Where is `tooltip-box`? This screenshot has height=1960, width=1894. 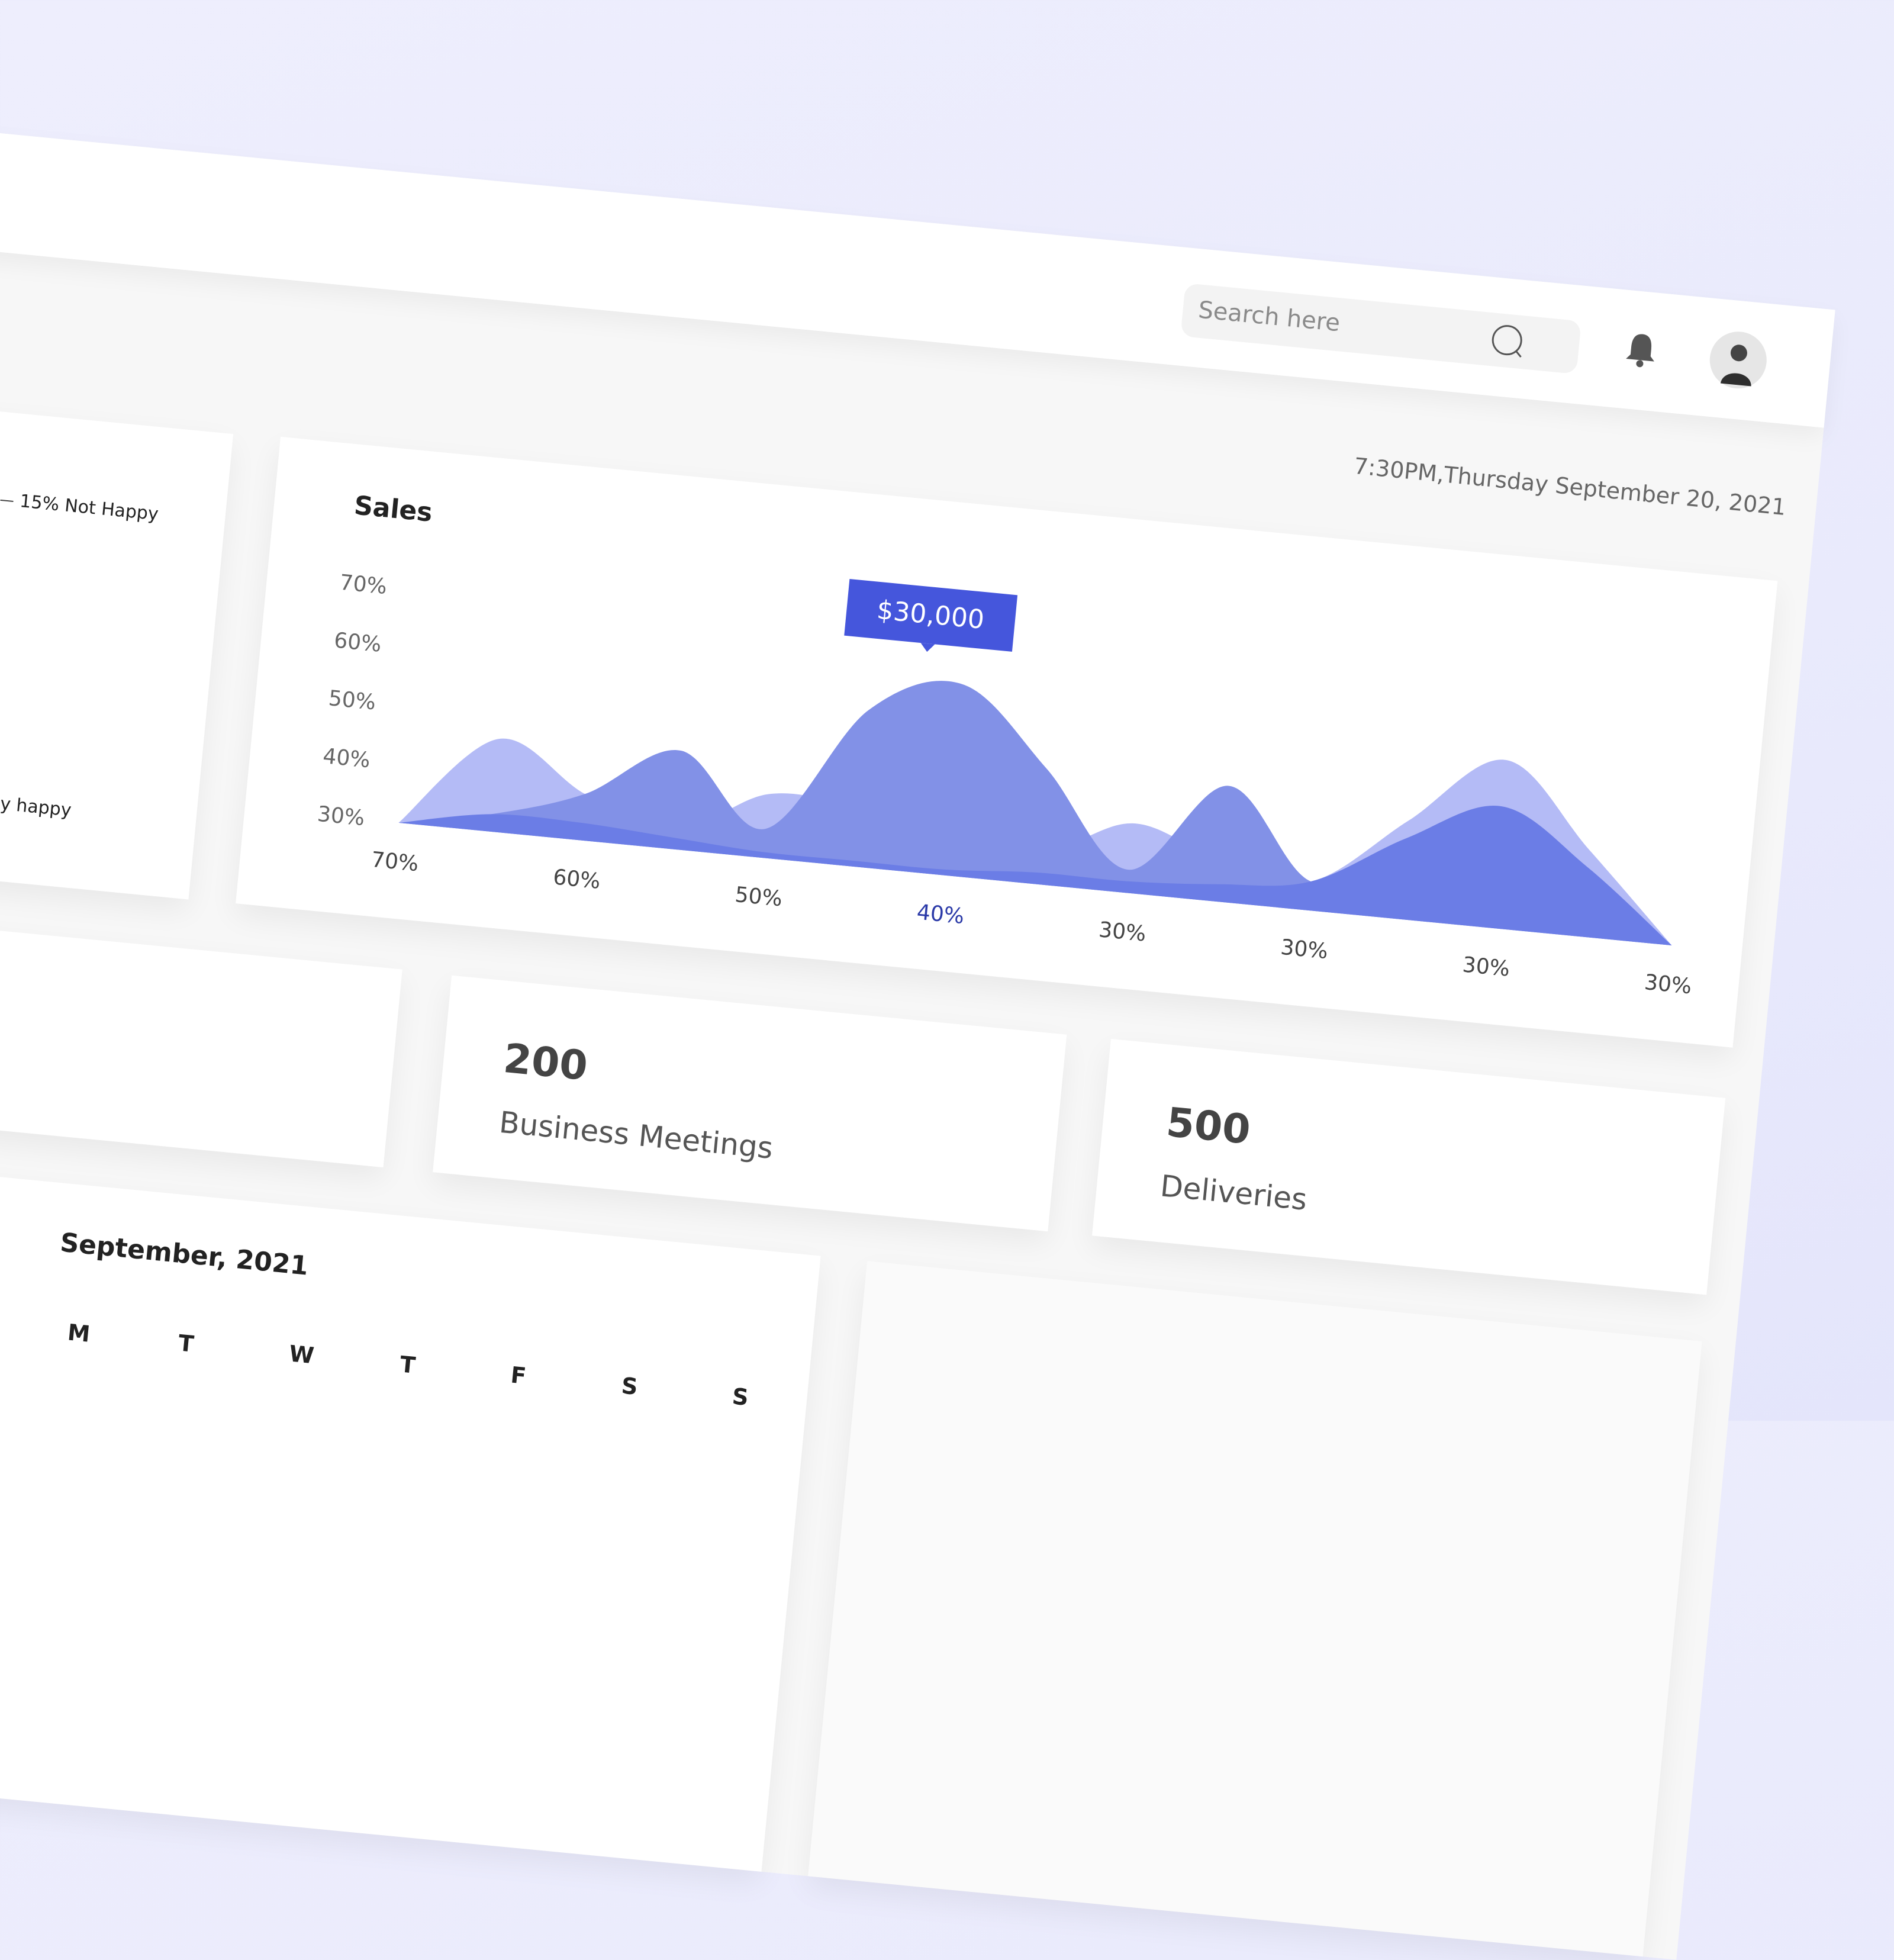 tooltip-box is located at coordinates (931, 615).